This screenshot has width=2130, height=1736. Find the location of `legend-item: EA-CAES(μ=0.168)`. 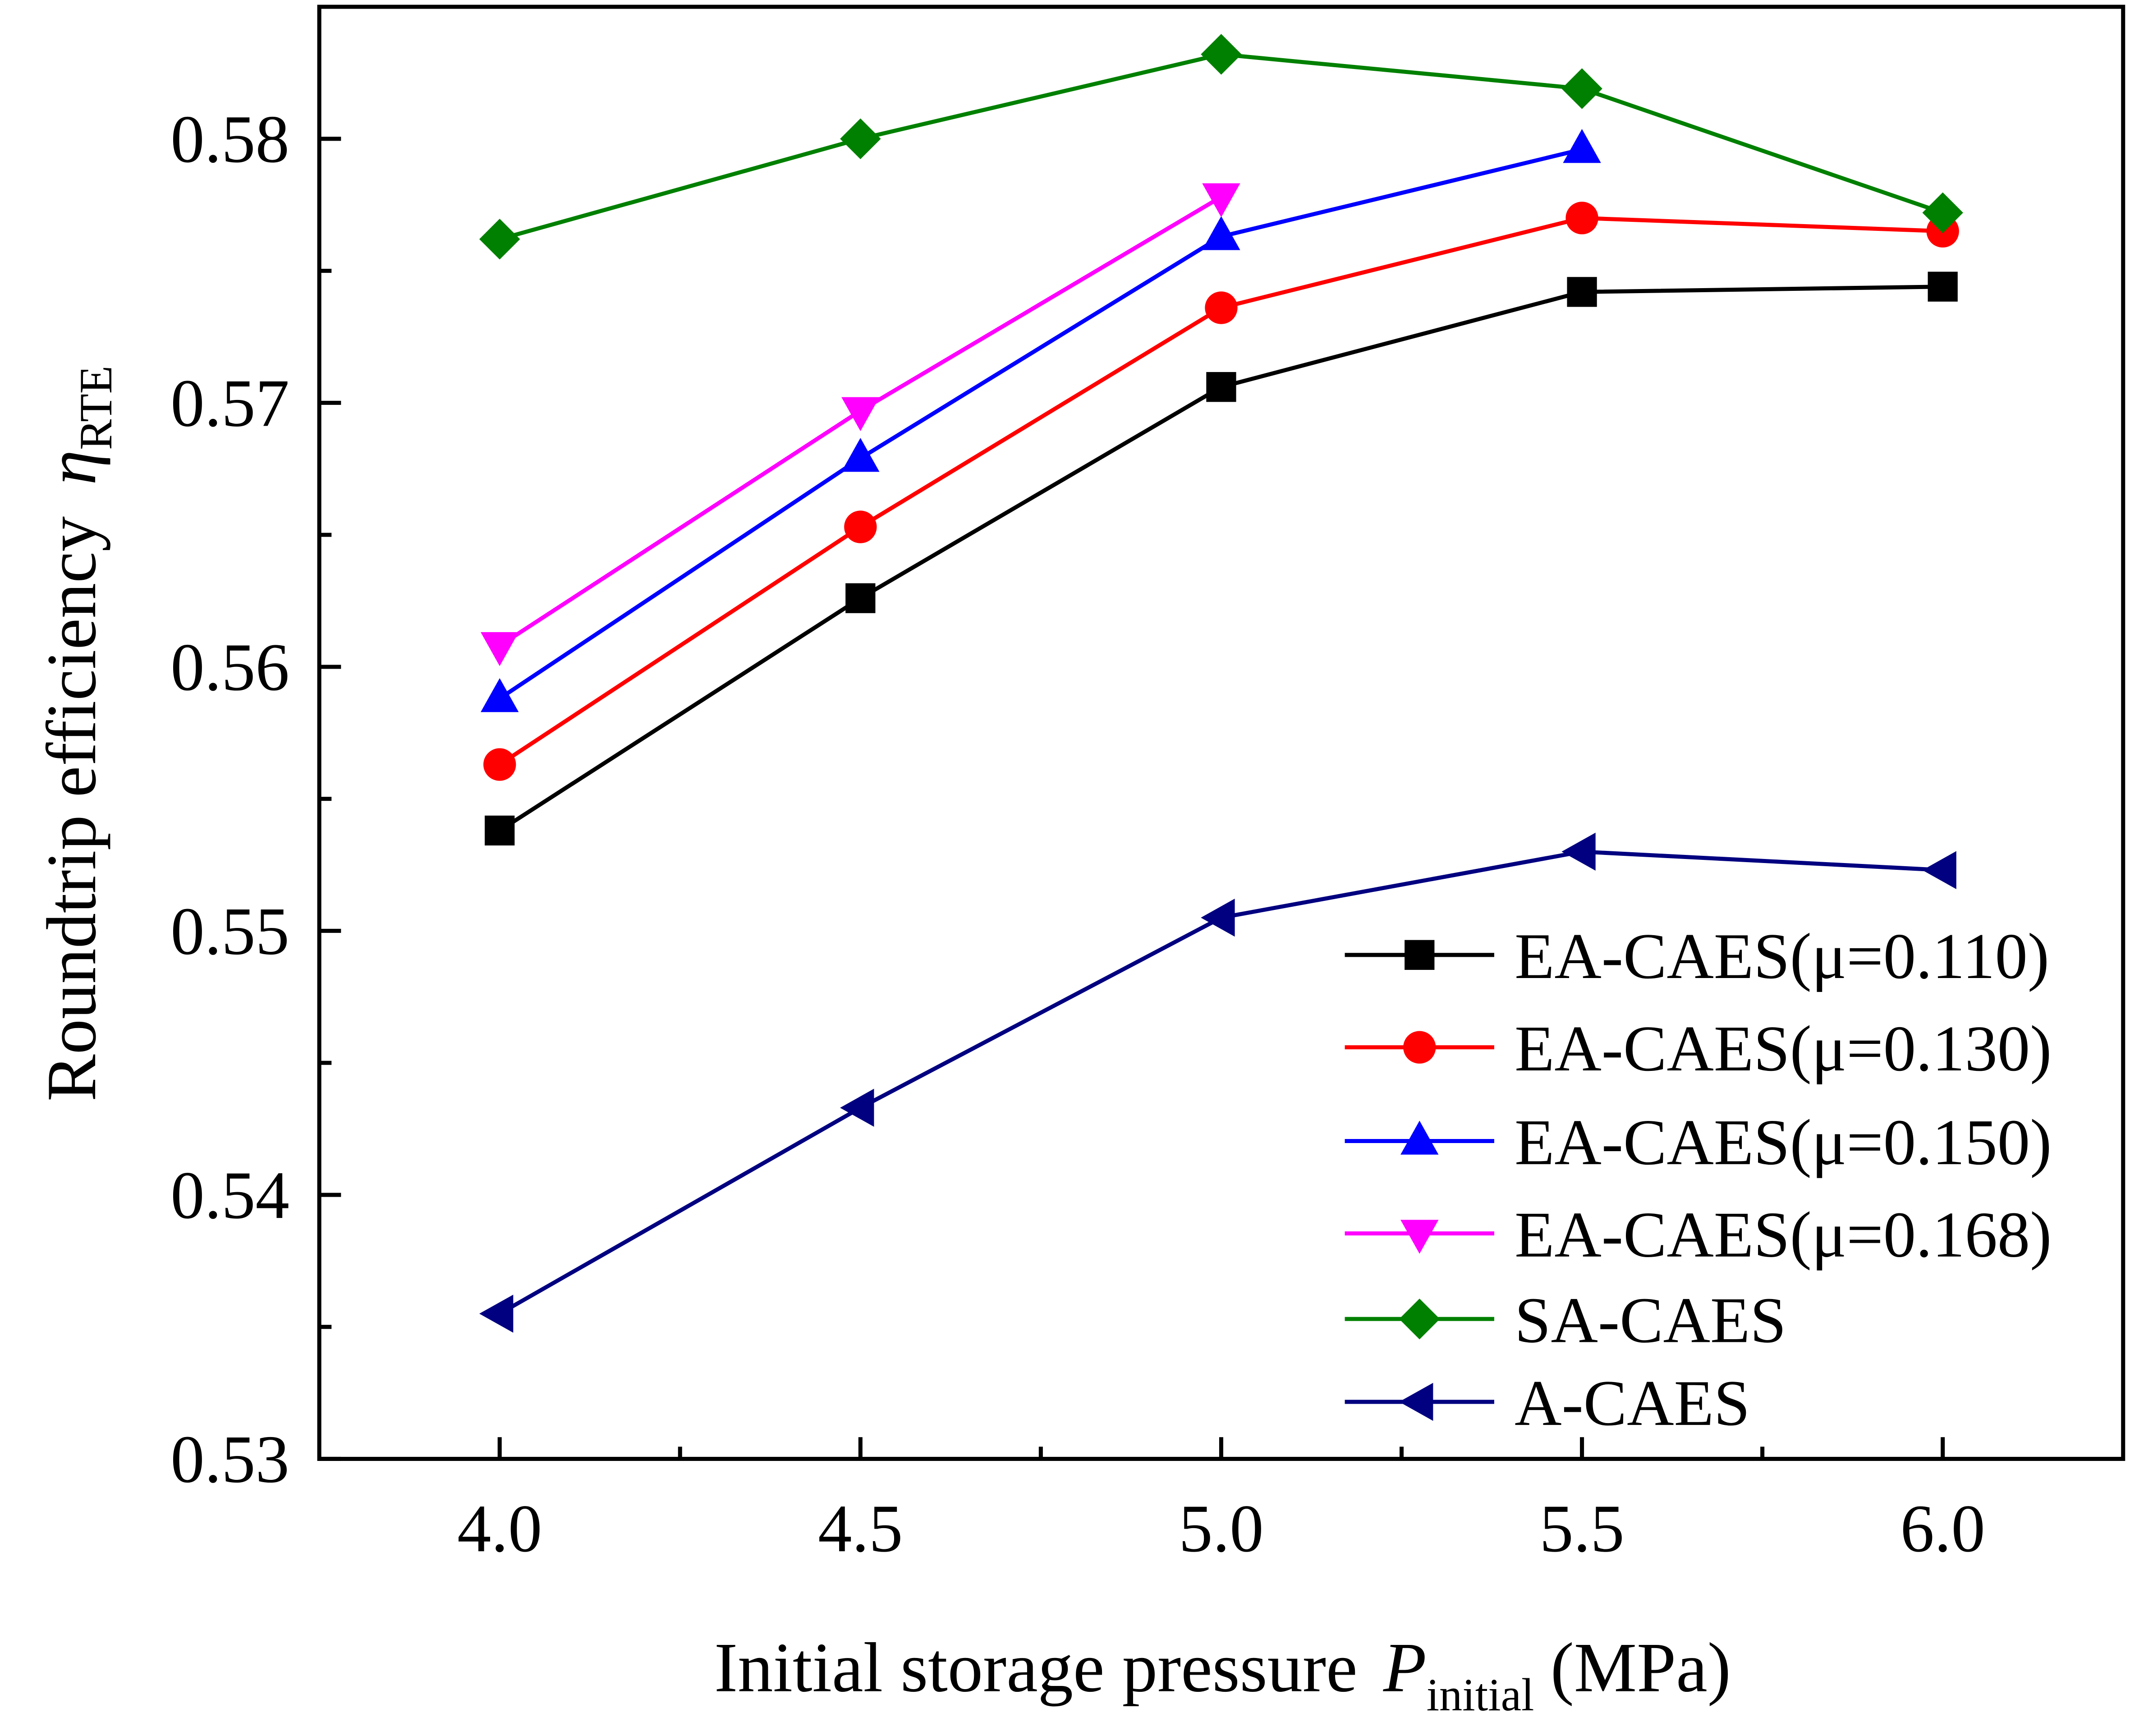

legend-item: EA-CAES(μ=0.168) is located at coordinates (1698, 1235).